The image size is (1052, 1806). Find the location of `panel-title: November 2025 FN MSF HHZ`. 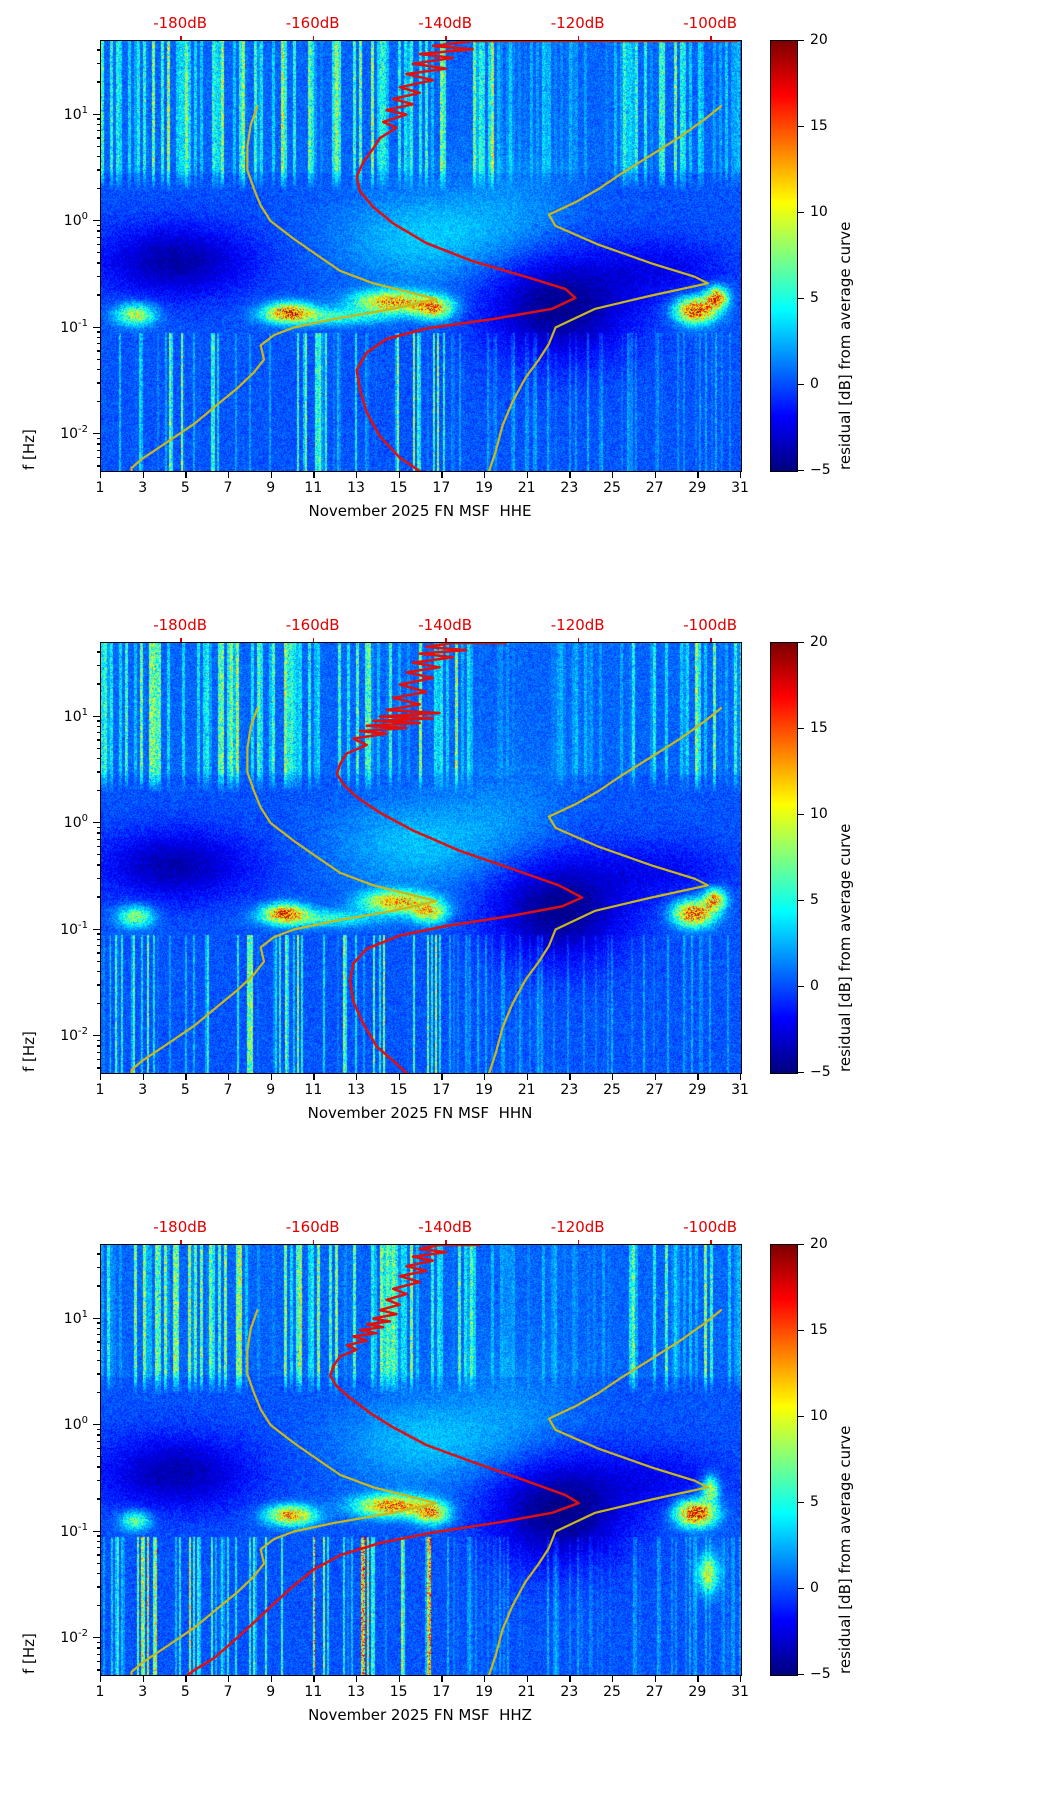

panel-title: November 2025 FN MSF HHZ is located at coordinates (420, 1715).